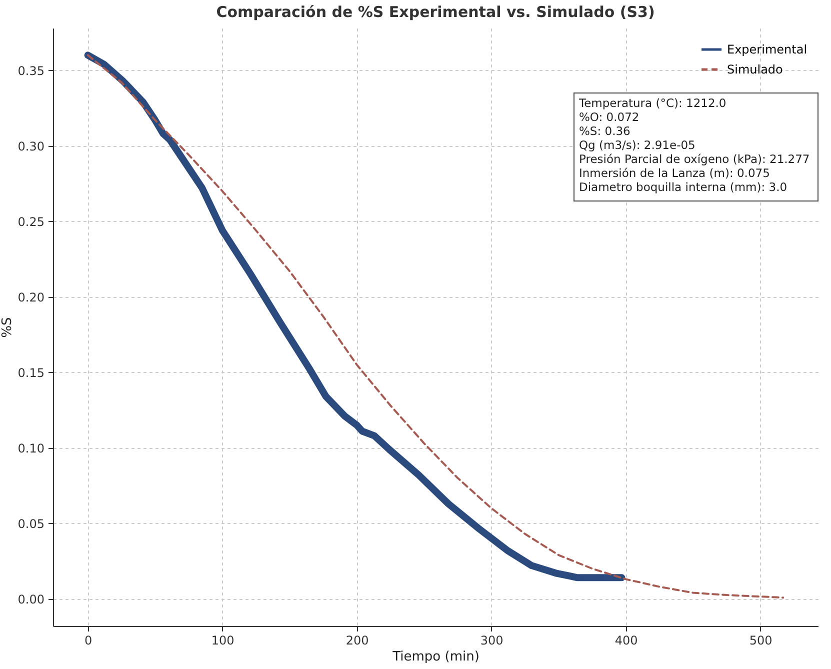 Image resolution: width=831 pixels, height=669 pixels. What do you see at coordinates (222, 641) in the screenshot?
I see `x-tick-label: 100` at bounding box center [222, 641].